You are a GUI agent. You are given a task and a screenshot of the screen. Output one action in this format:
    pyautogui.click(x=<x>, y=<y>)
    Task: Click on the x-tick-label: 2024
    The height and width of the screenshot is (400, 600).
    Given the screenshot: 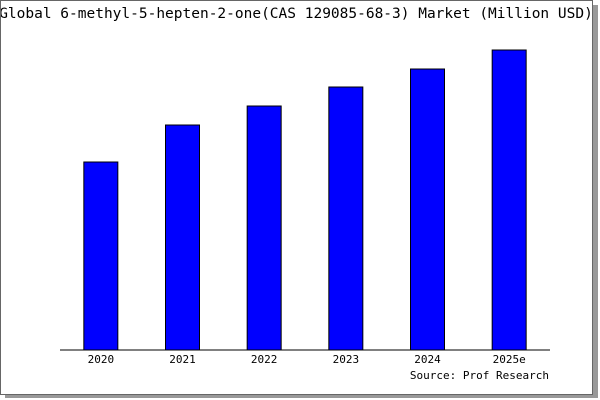 What is the action you would take?
    pyautogui.click(x=427, y=359)
    